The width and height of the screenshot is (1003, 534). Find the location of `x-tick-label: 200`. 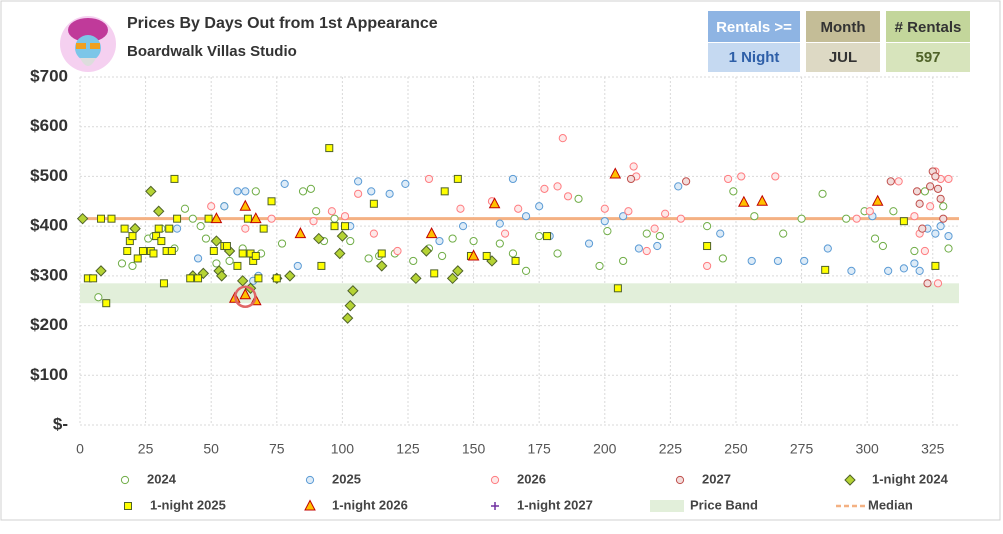

x-tick-label: 200 is located at coordinates (605, 449).